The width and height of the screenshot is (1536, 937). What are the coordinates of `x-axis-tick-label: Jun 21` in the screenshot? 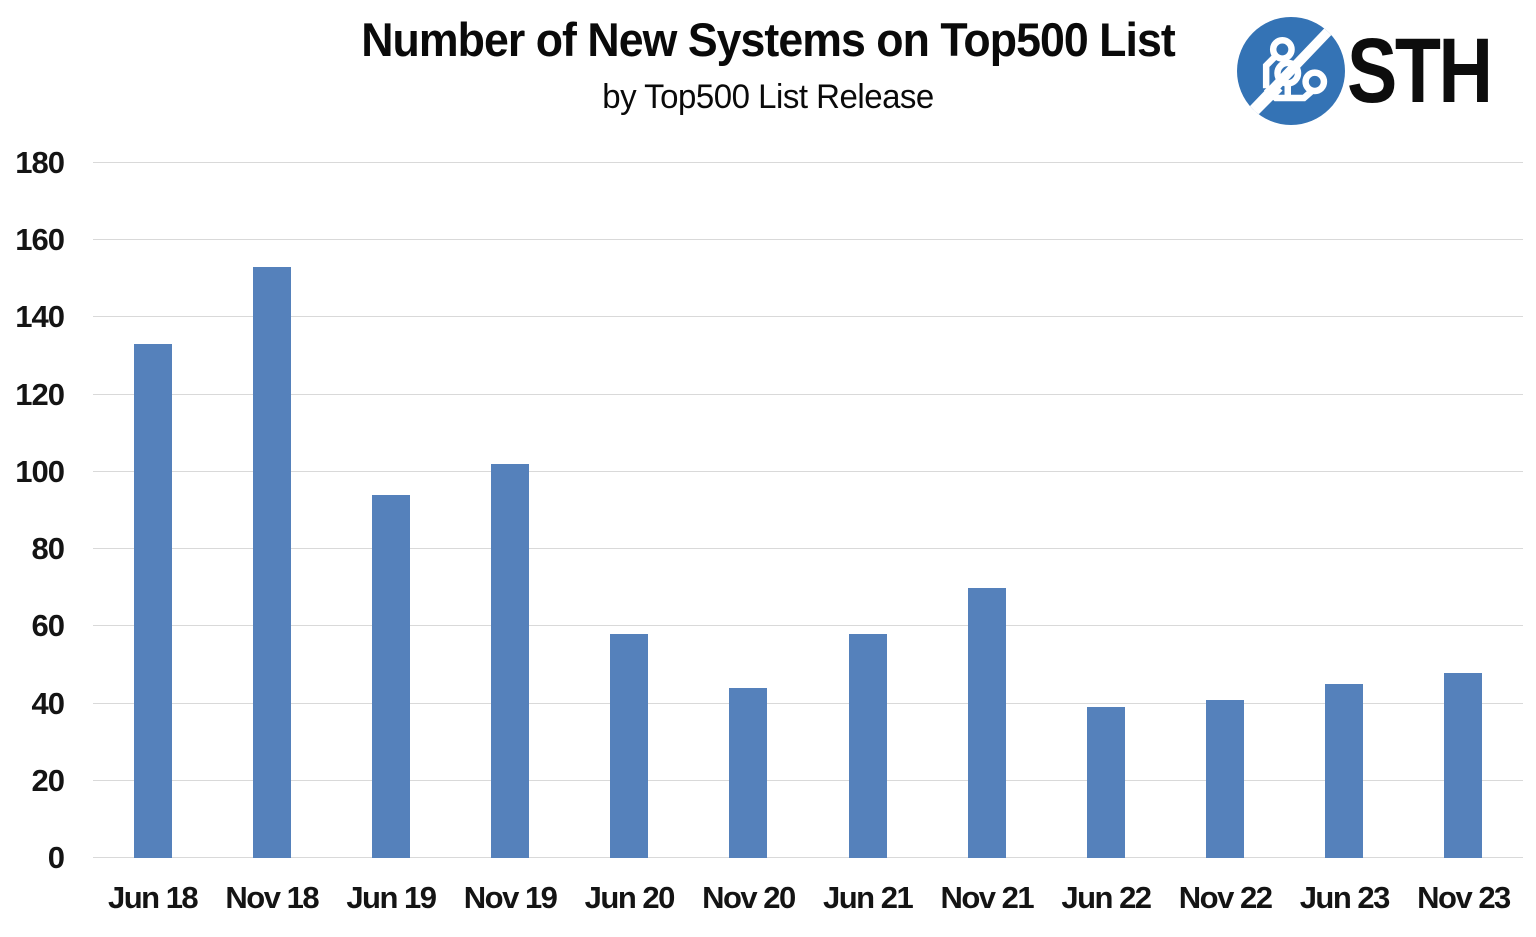 It's located at (868, 897).